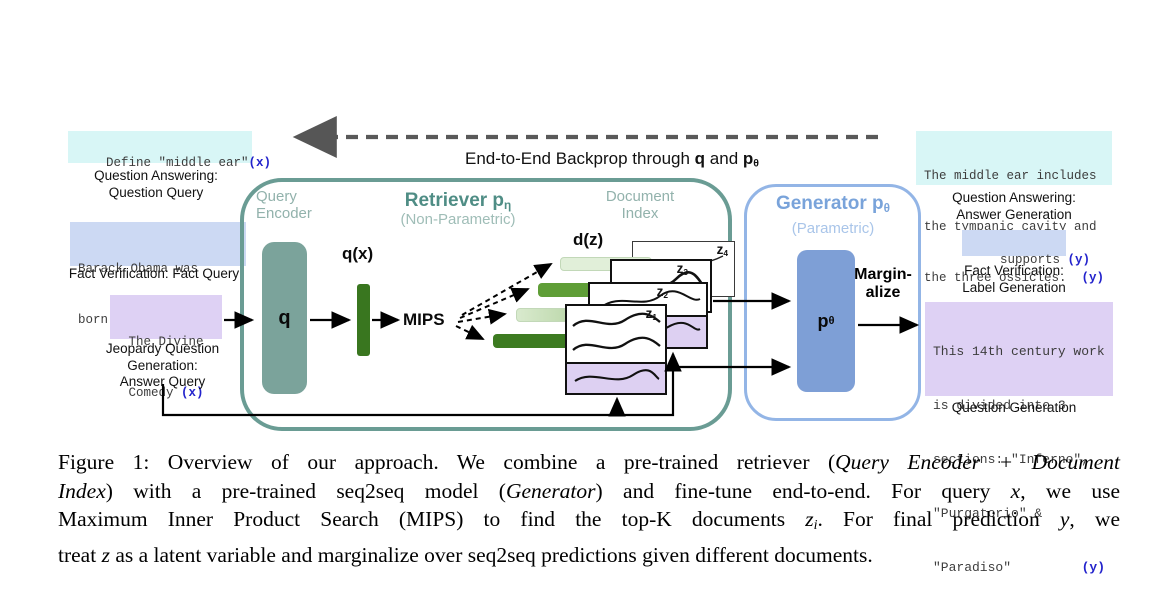 This screenshot has width=1172, height=596. I want to click on input-fact-line1: Barack Obama was, so click(138, 269).